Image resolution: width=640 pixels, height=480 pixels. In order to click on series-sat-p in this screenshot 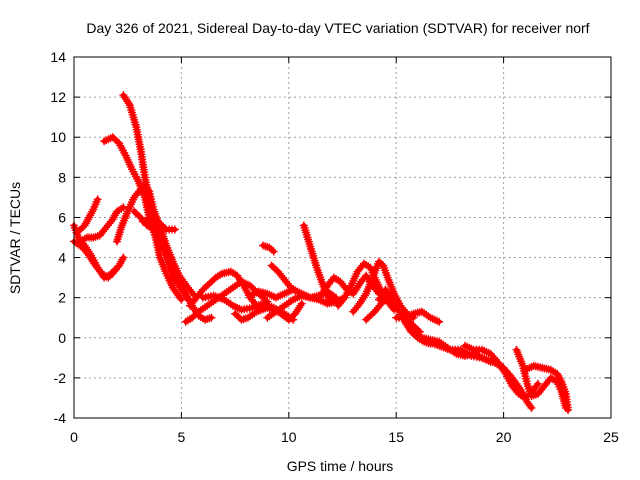, I will do `click(268, 248)`.